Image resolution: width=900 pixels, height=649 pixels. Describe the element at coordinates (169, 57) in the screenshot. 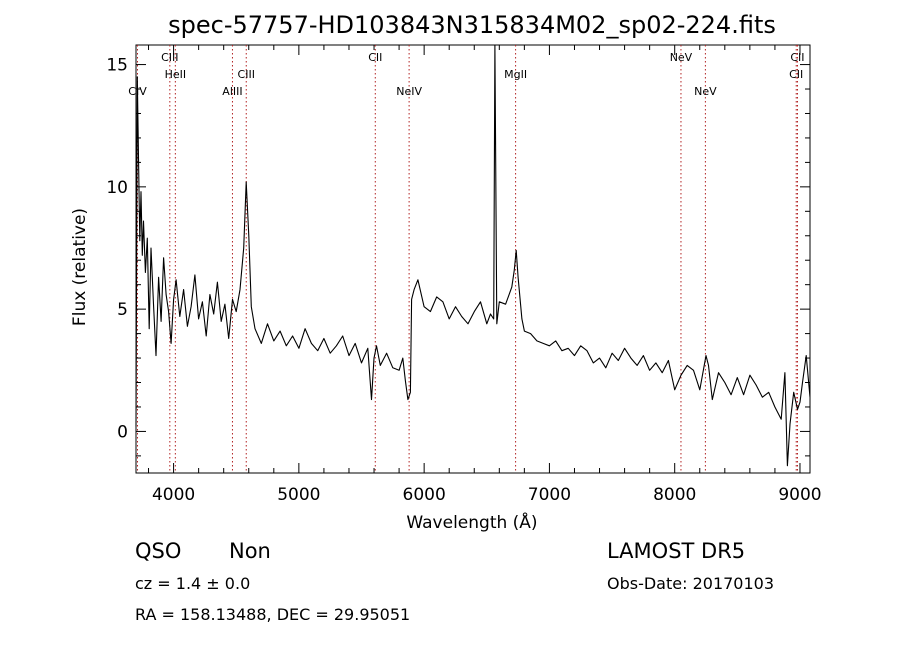

I see `line-marker-label-ciii-1: CIII` at that location.